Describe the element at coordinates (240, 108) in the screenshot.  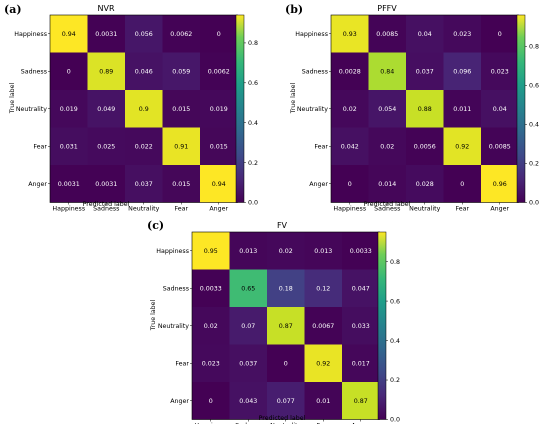
I see `colorbar-gradient` at that location.